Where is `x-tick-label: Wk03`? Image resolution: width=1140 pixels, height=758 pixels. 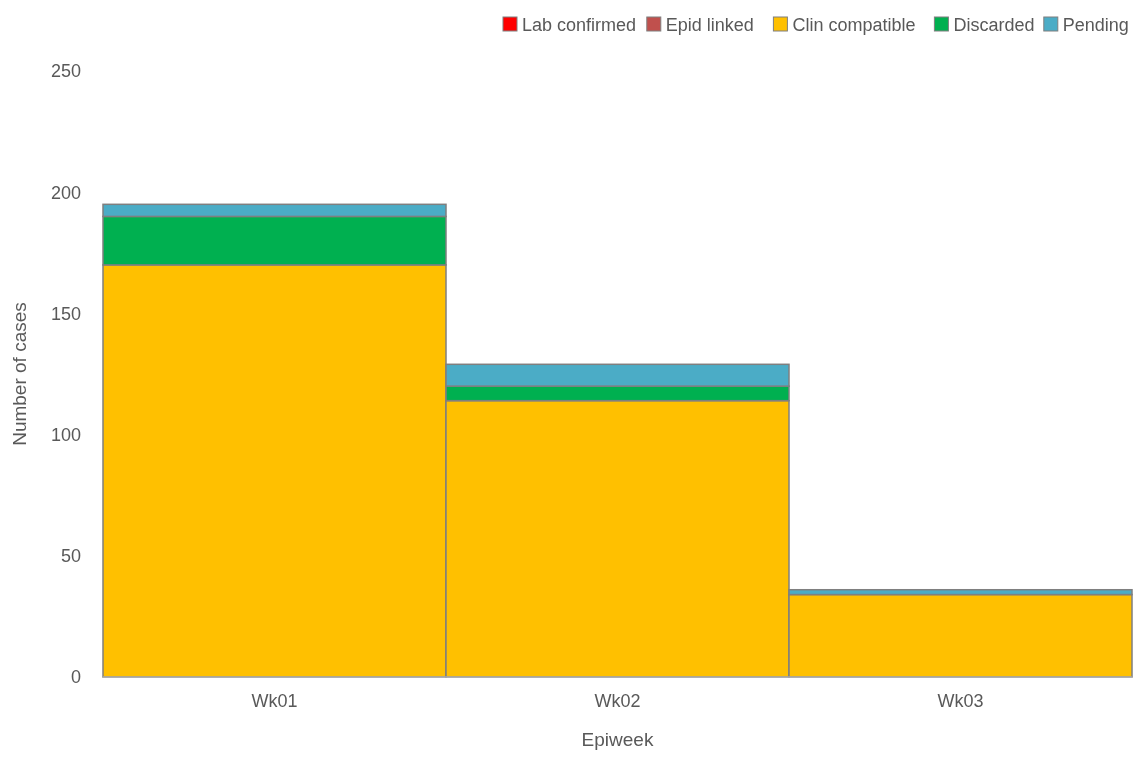
x-tick-label: Wk03 is located at coordinates (960, 701).